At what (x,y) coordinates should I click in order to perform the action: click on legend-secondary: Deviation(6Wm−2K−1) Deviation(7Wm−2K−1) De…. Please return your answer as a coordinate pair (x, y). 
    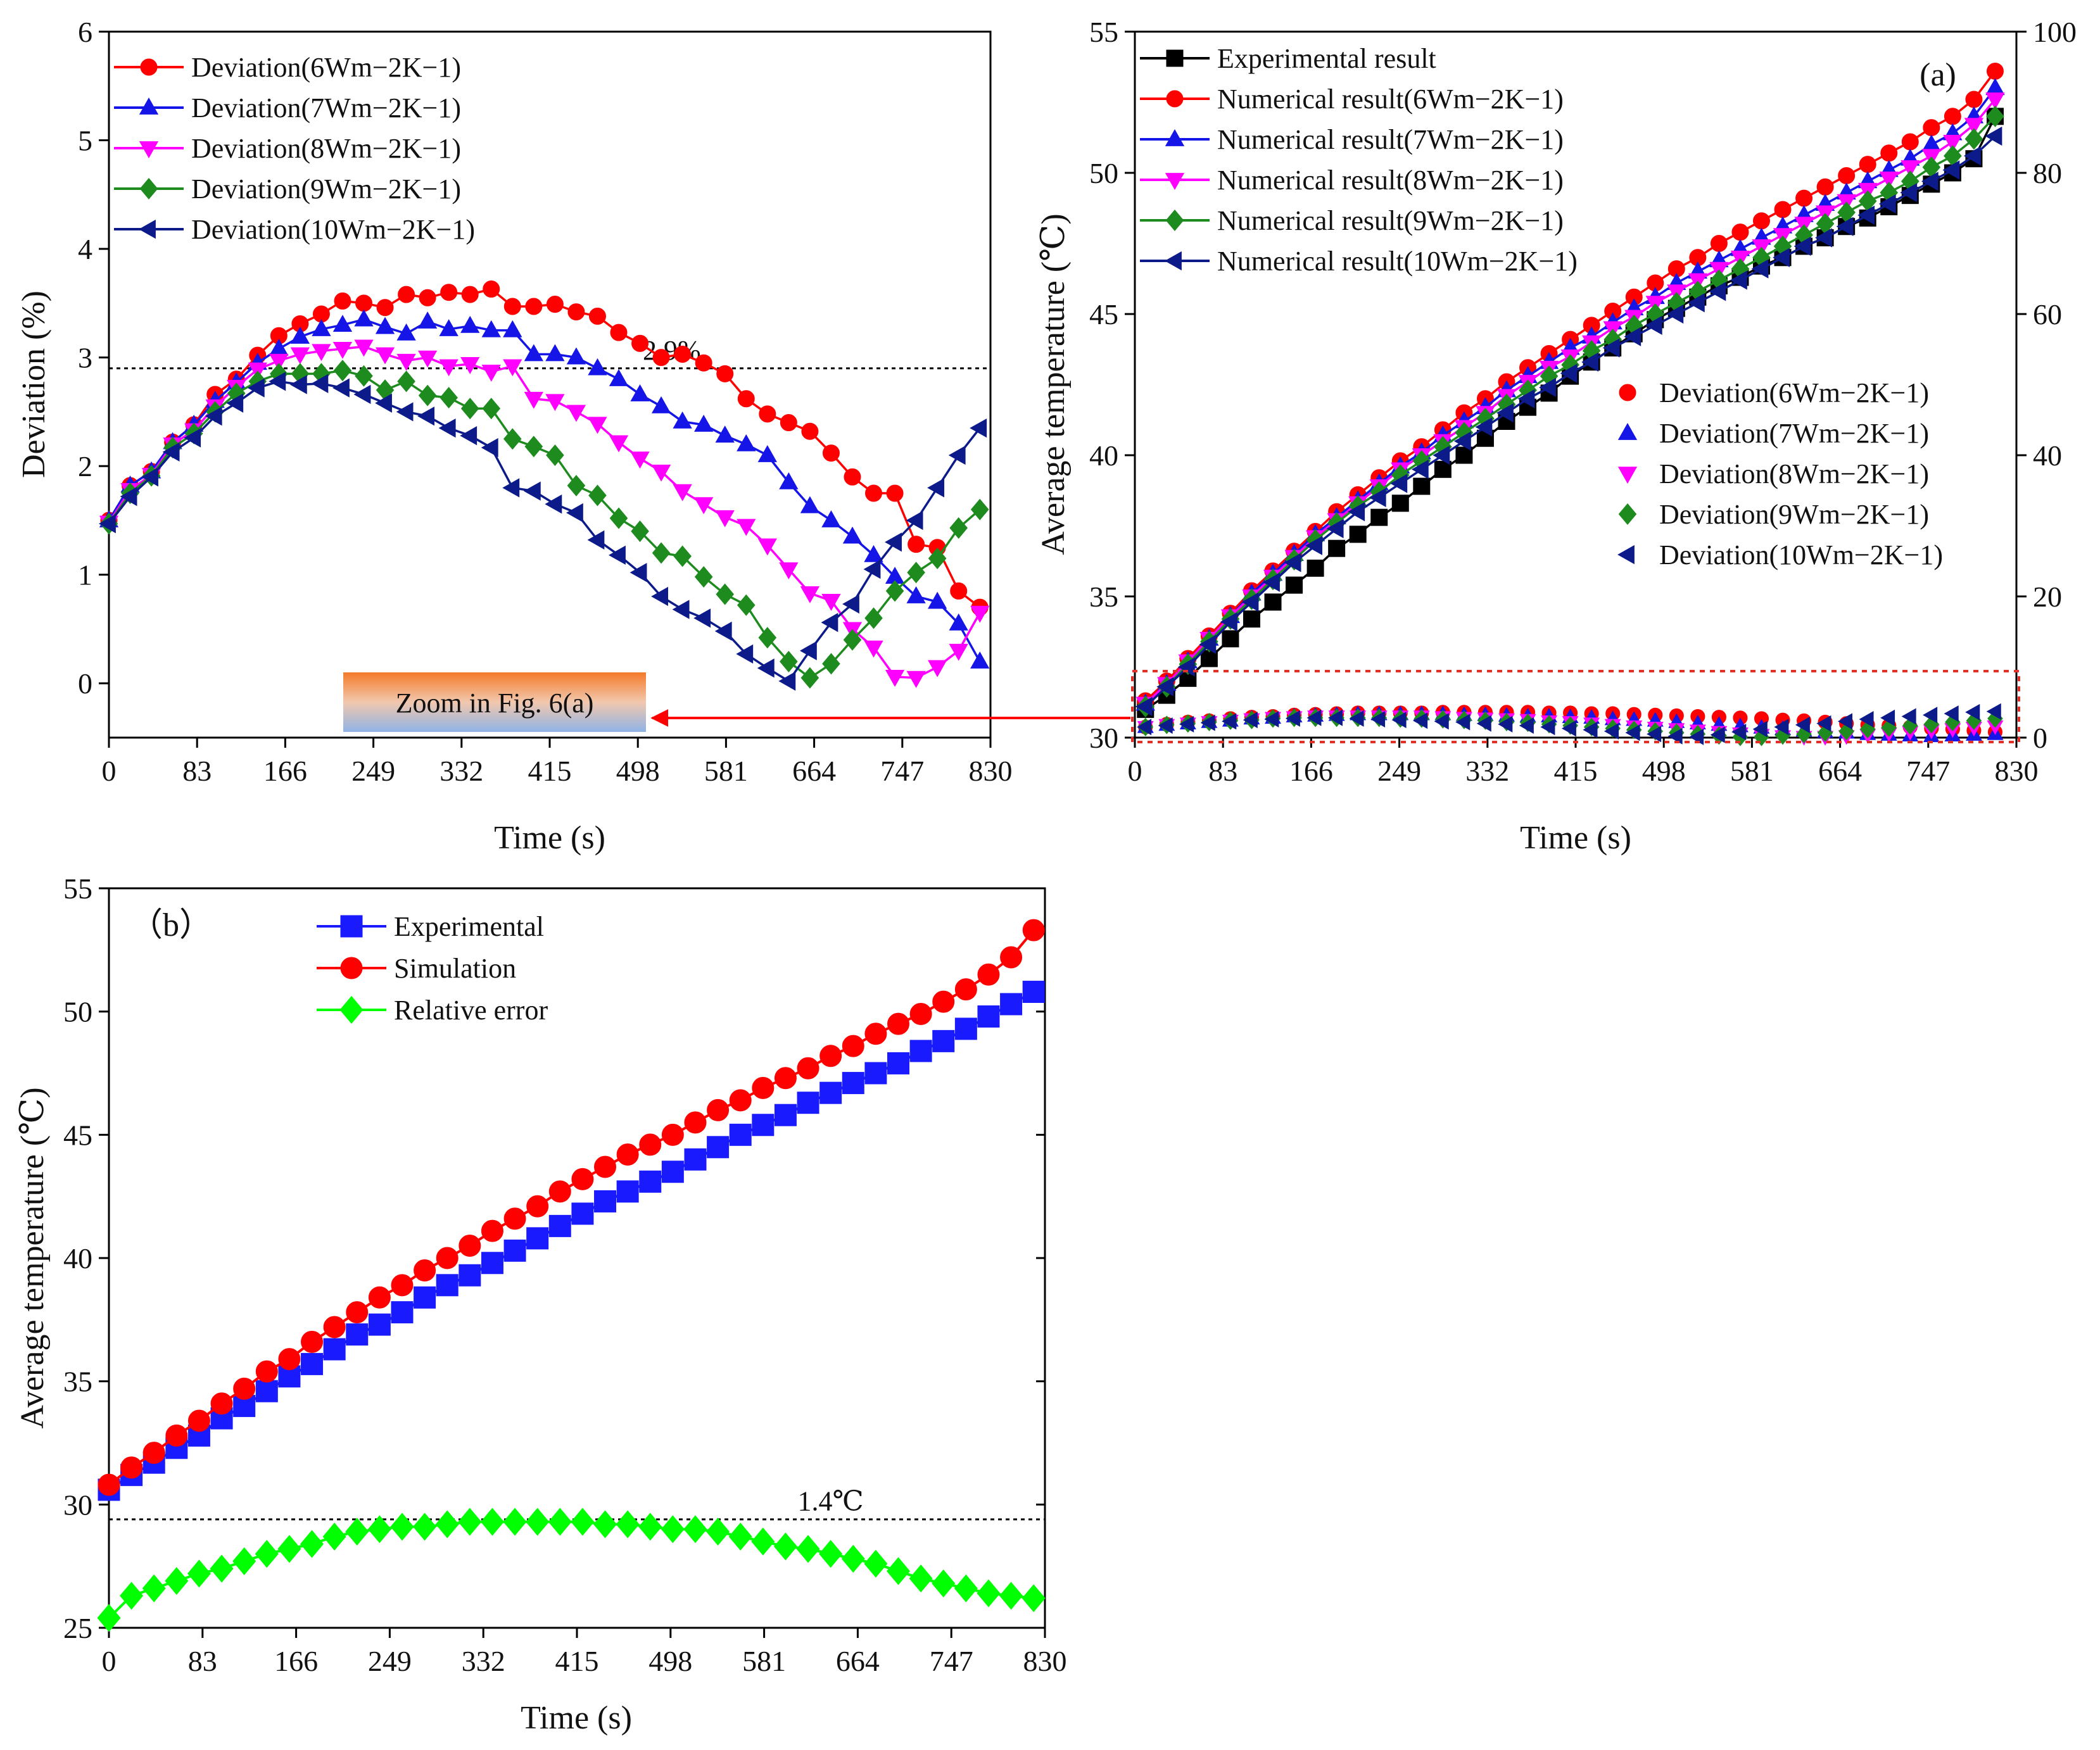
    Looking at the image, I should click on (1780, 473).